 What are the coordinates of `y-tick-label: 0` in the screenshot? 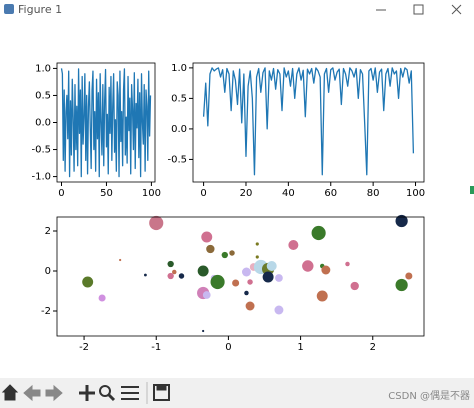 It's located at (48, 271).